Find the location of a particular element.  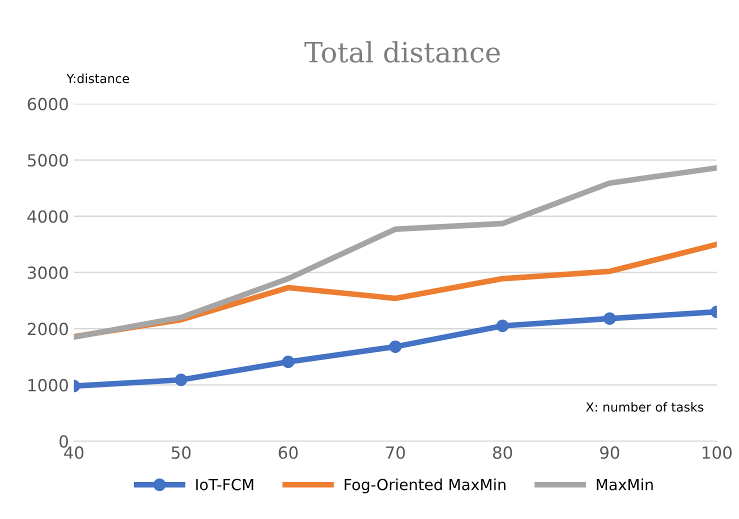

x-tick-label: 40 is located at coordinates (74, 452).